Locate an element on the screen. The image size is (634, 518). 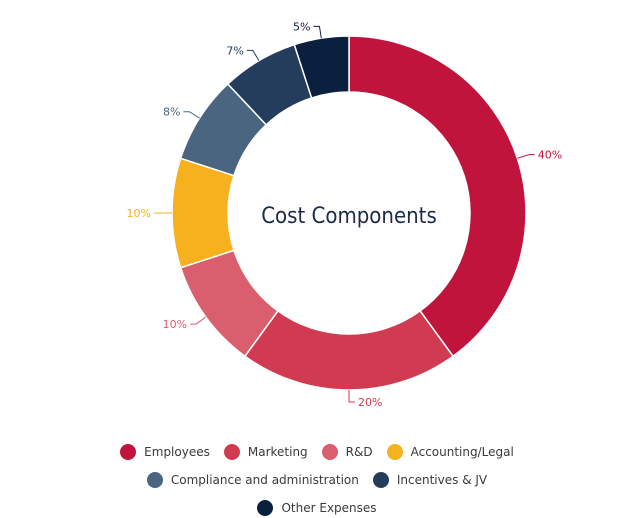
leader-line-employees is located at coordinates (526, 156).